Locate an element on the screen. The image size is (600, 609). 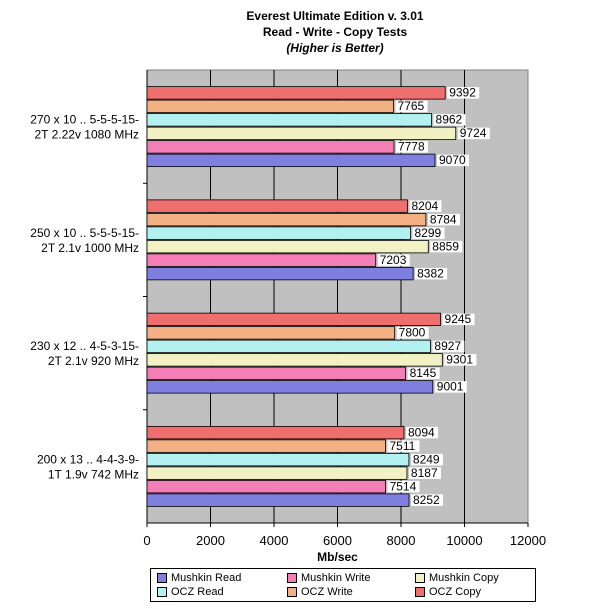
data-label: 7800 is located at coordinates (412, 333).